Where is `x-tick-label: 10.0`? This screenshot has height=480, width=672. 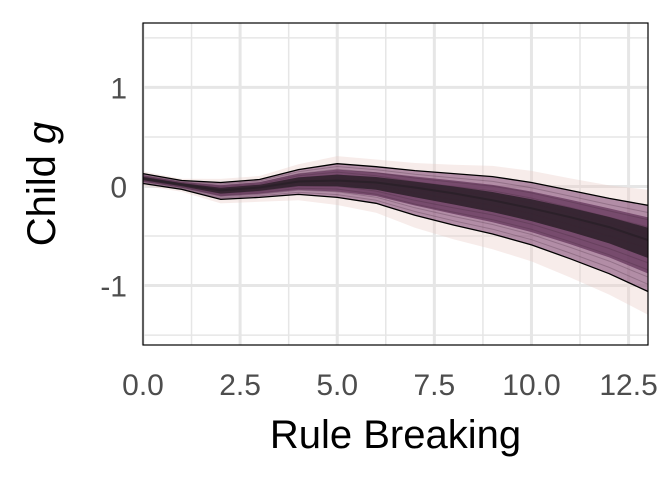
x-tick-label: 10.0 is located at coordinates (531, 385).